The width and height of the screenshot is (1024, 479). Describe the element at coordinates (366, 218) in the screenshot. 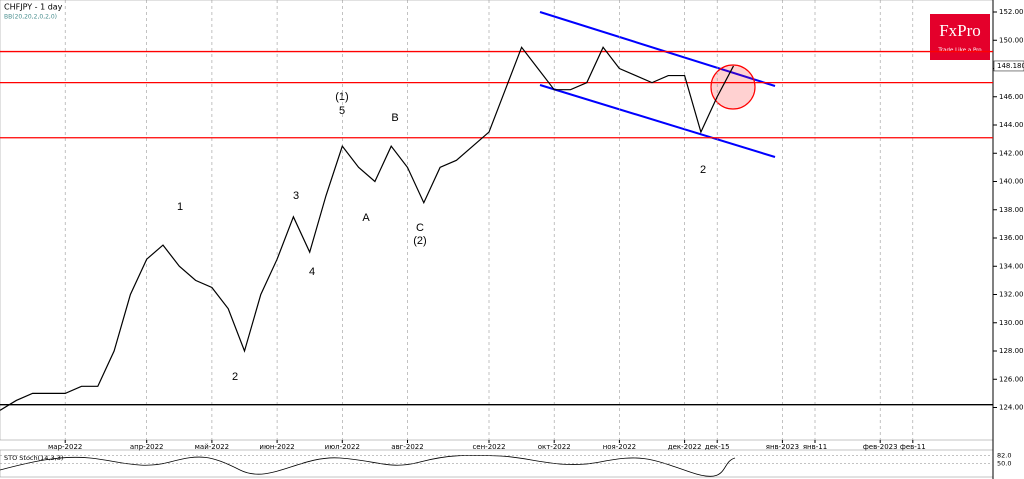

I see `wave-label: A` at that location.